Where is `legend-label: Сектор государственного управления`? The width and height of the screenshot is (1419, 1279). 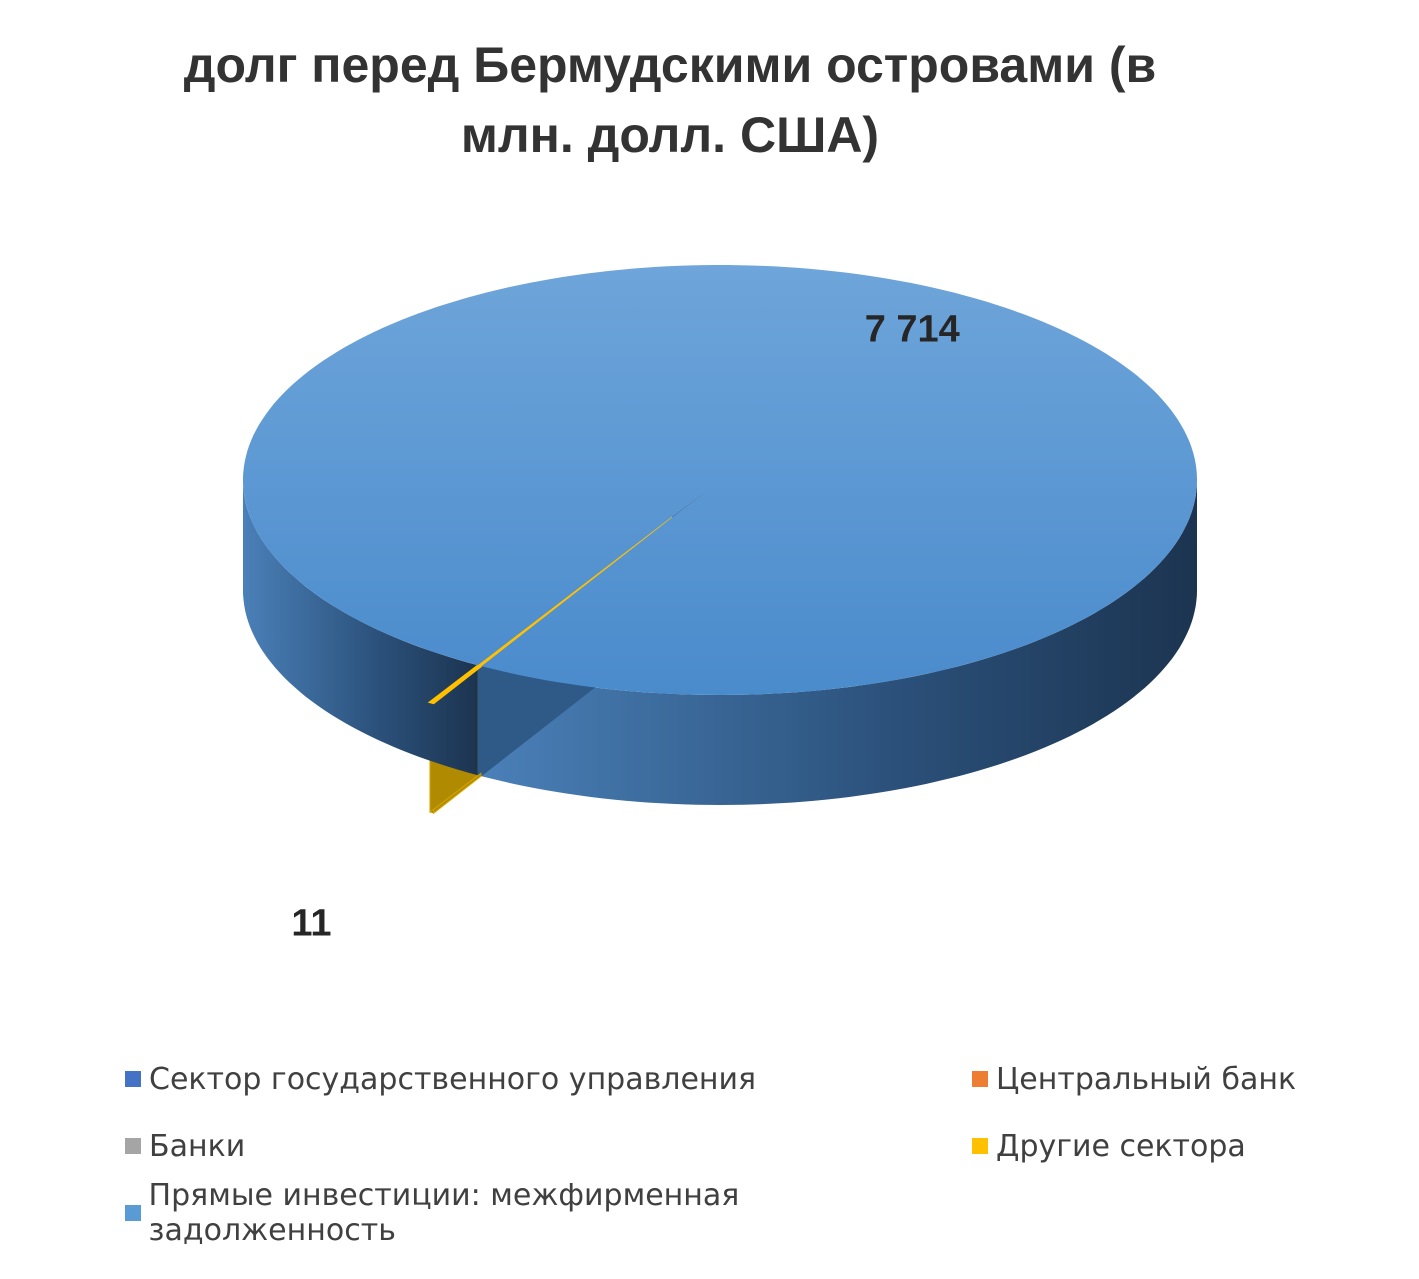 legend-label: Сектор государственного управления is located at coordinates (453, 1079).